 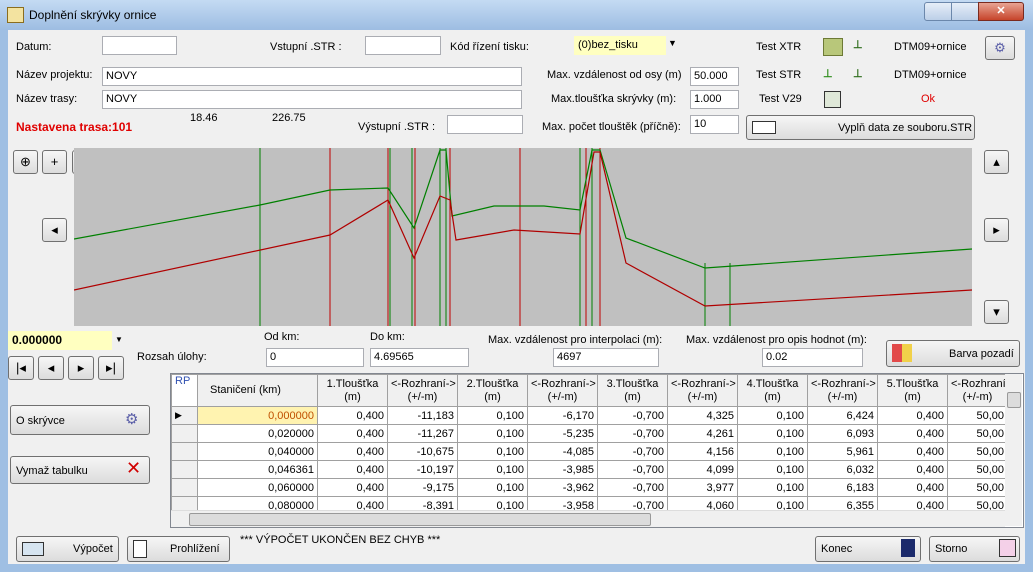 What do you see at coordinates (620, 45) in the screenshot?
I see `kod-combo: (0)bez_tisku` at bounding box center [620, 45].